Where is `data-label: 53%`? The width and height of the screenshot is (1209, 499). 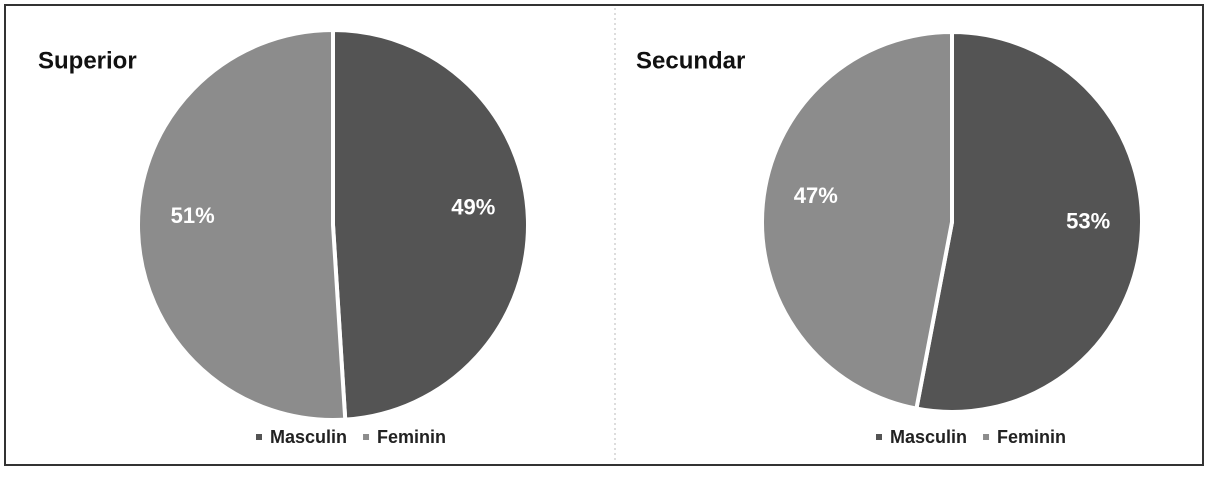
data-label: 53% is located at coordinates (1088, 221).